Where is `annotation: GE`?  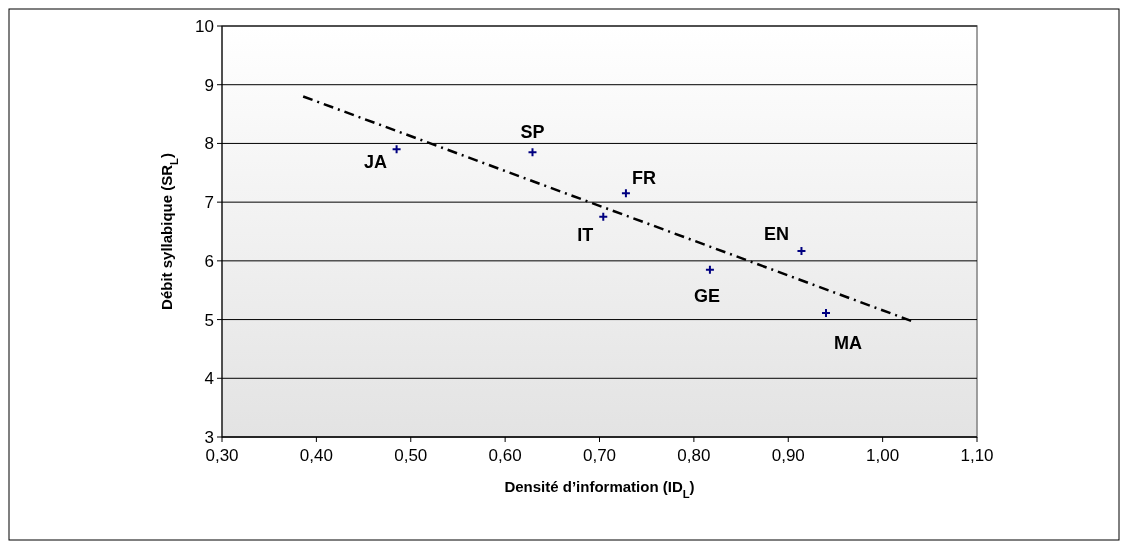
annotation: GE is located at coordinates (706, 295).